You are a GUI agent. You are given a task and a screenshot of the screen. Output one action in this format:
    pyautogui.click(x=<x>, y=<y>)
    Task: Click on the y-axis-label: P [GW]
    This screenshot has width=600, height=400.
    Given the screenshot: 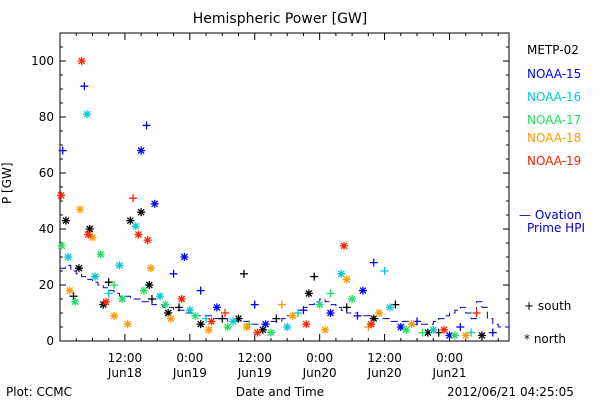 What is the action you would take?
    pyautogui.click(x=7, y=183)
    